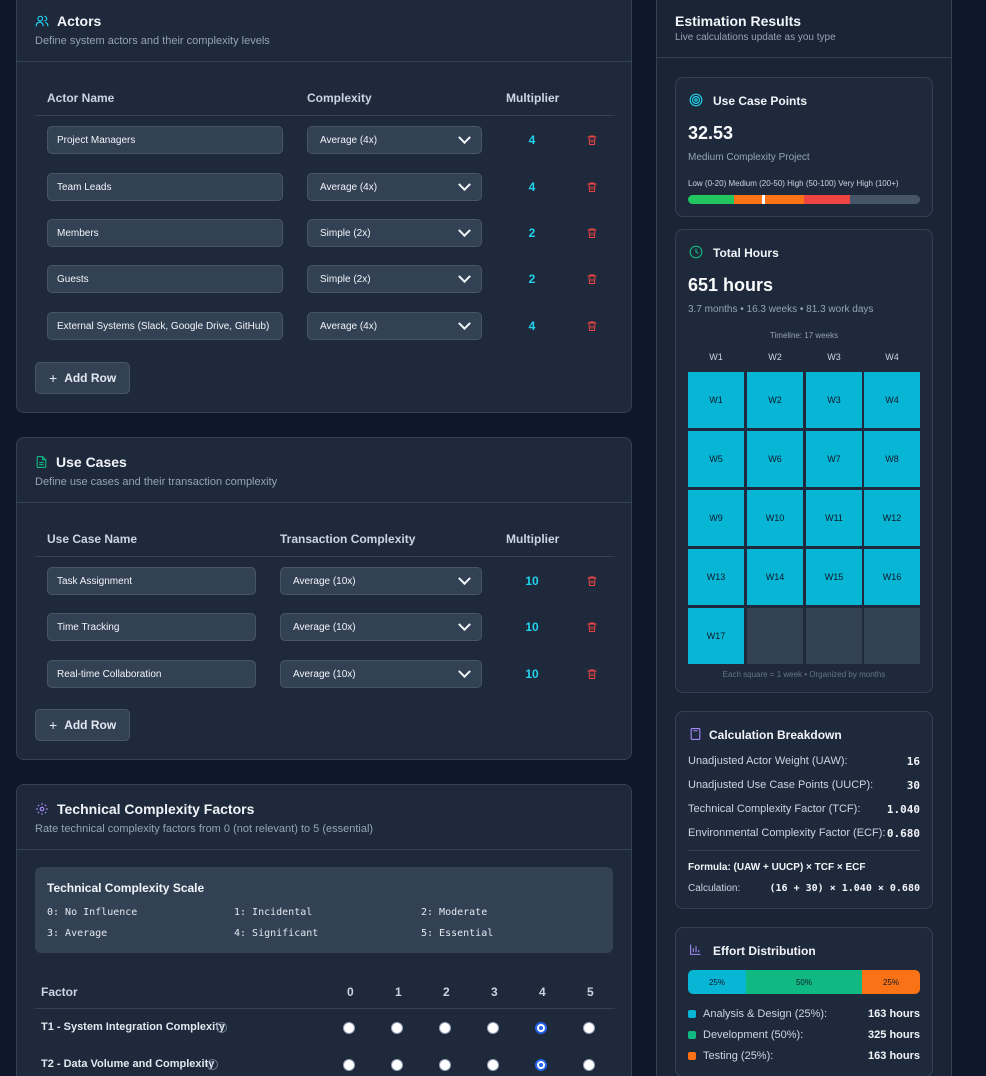 The width and height of the screenshot is (986, 1076). Describe the element at coordinates (133, 1027) in the screenshot. I see `factor-label: T1 - System Integration Complexity` at that location.